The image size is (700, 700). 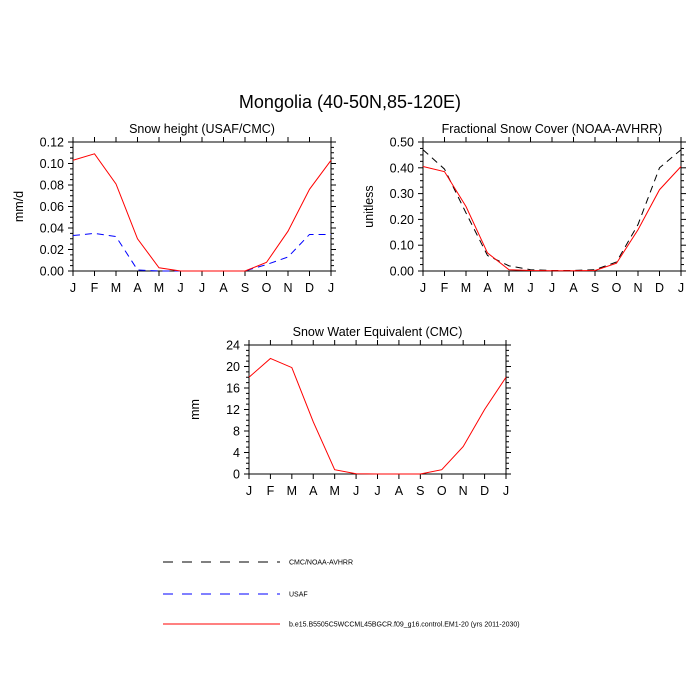 I want to click on y-tick-label: 20, so click(x=233, y=367).